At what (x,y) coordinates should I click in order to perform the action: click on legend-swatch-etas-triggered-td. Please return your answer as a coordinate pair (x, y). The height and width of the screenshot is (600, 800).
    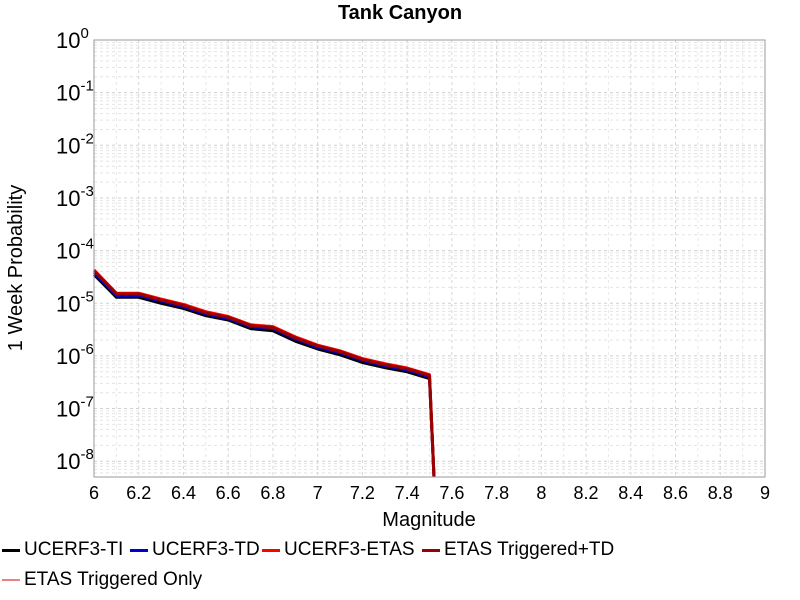
    Looking at the image, I should click on (431, 550).